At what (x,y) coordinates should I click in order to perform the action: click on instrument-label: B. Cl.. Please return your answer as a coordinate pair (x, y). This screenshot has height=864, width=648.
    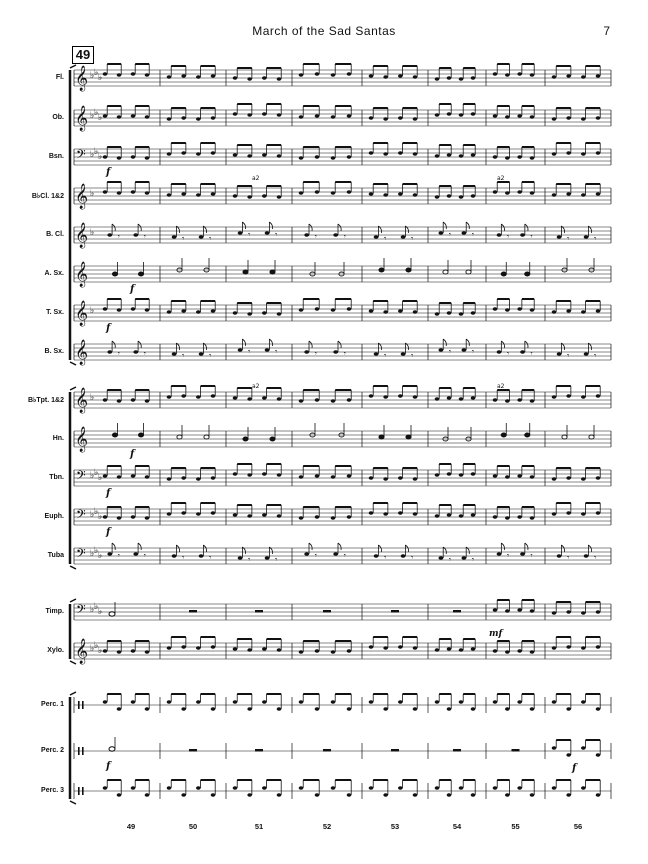
    Looking at the image, I should click on (55, 234).